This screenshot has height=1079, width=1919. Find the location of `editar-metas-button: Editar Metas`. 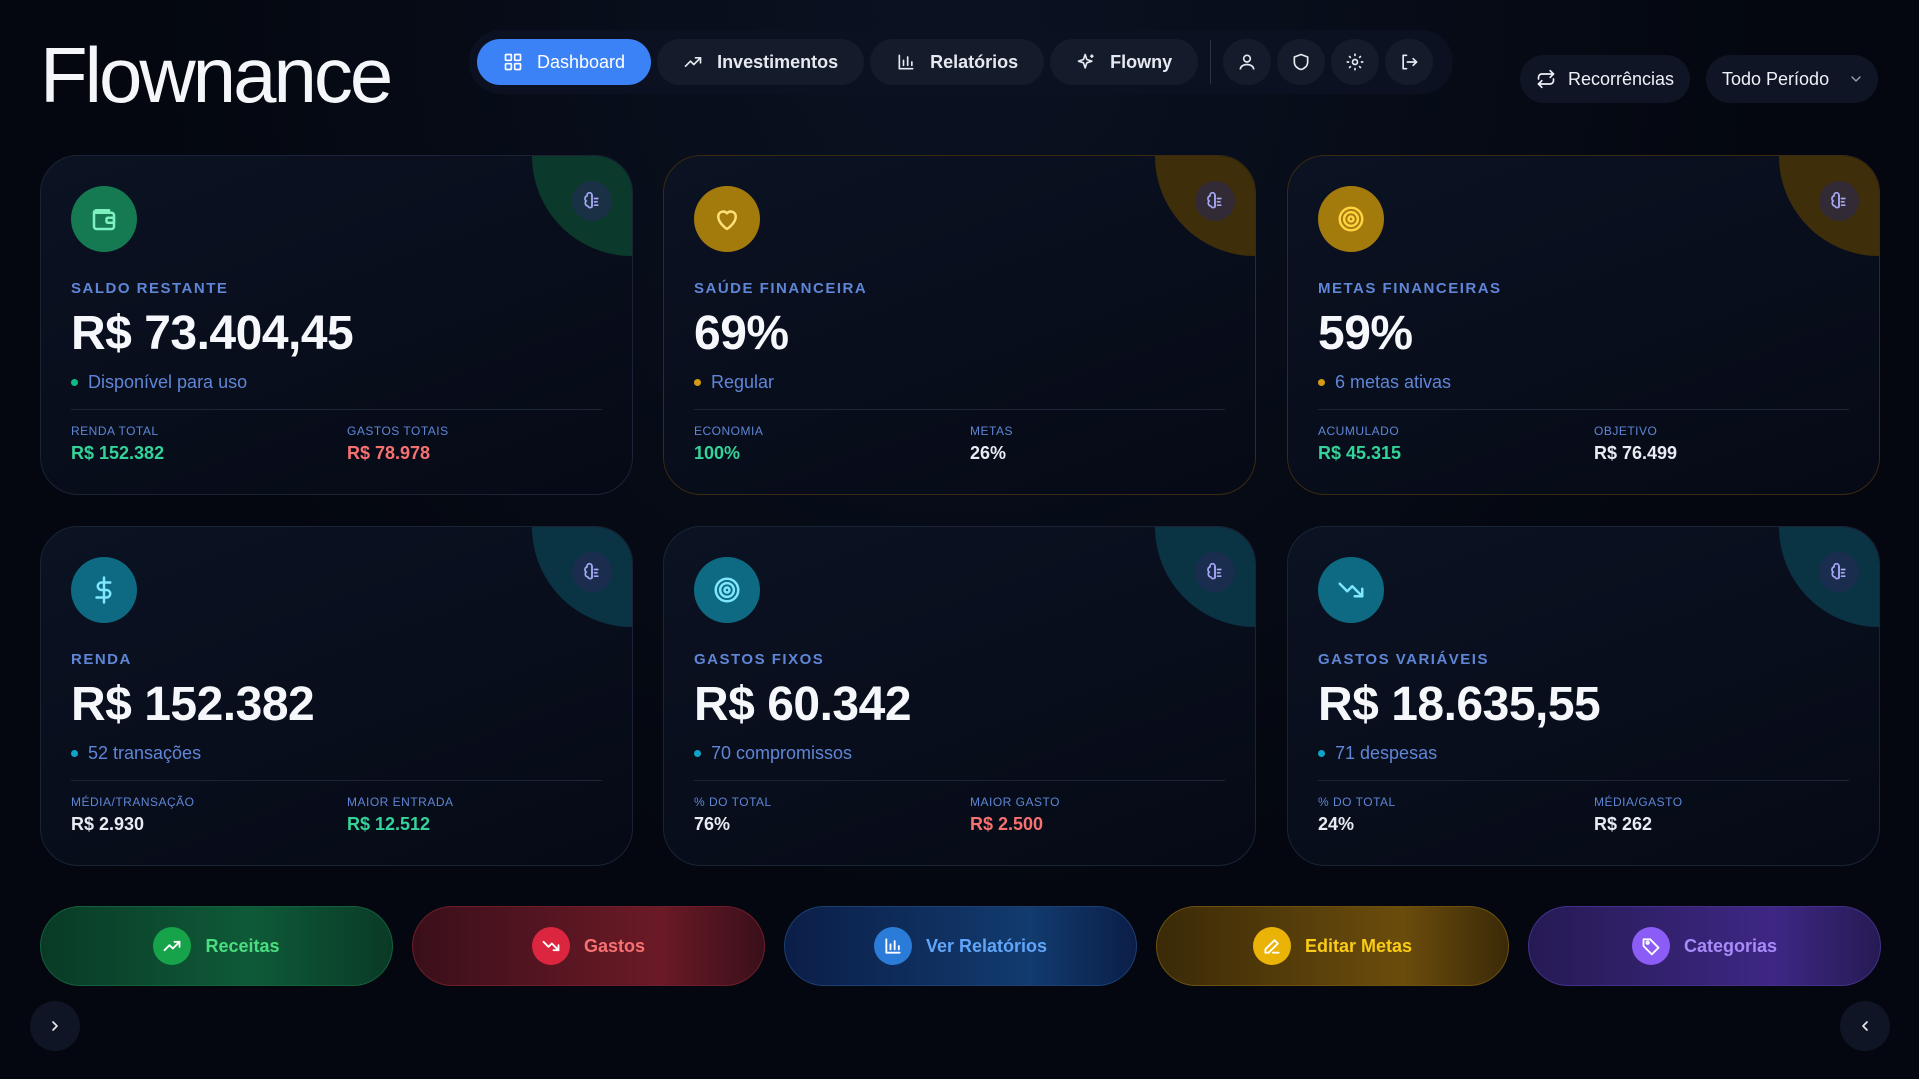

editar-metas-button: Editar Metas is located at coordinates (1332, 946).